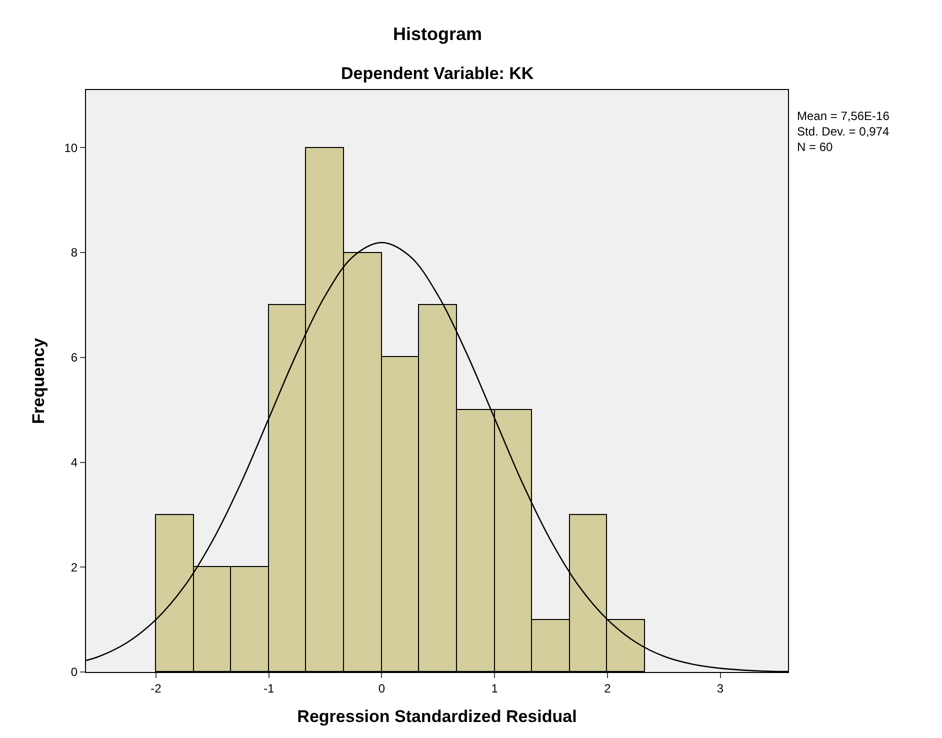  What do you see at coordinates (382, 688) in the screenshot?
I see `x-tick-label: 0` at bounding box center [382, 688].